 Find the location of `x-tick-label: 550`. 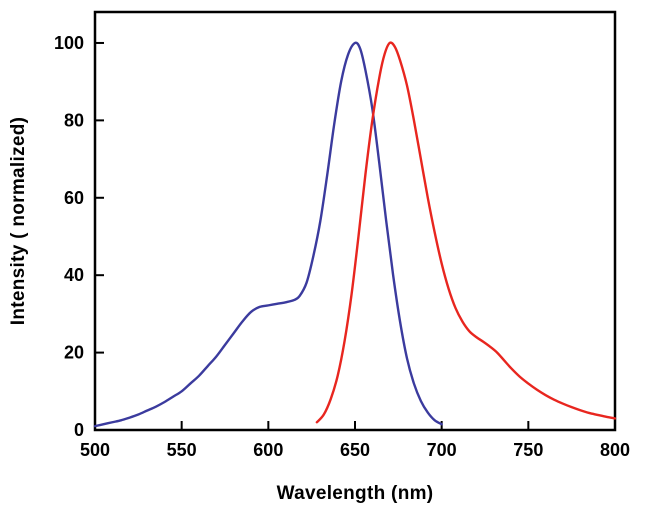

x-tick-label: 550 is located at coordinates (182, 450).